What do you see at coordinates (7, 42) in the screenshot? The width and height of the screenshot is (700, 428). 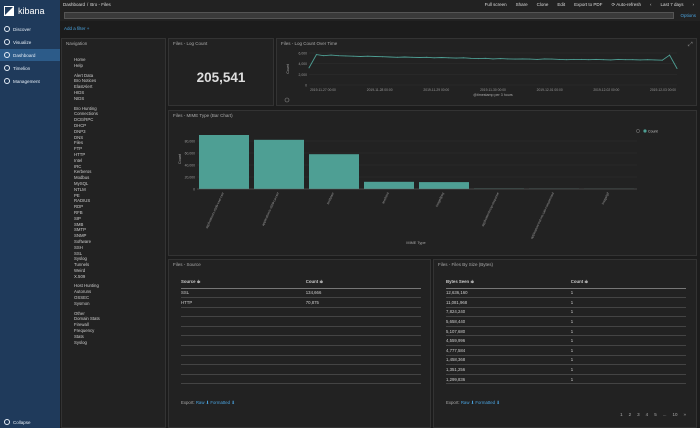 I see `bar-chart-icon` at bounding box center [7, 42].